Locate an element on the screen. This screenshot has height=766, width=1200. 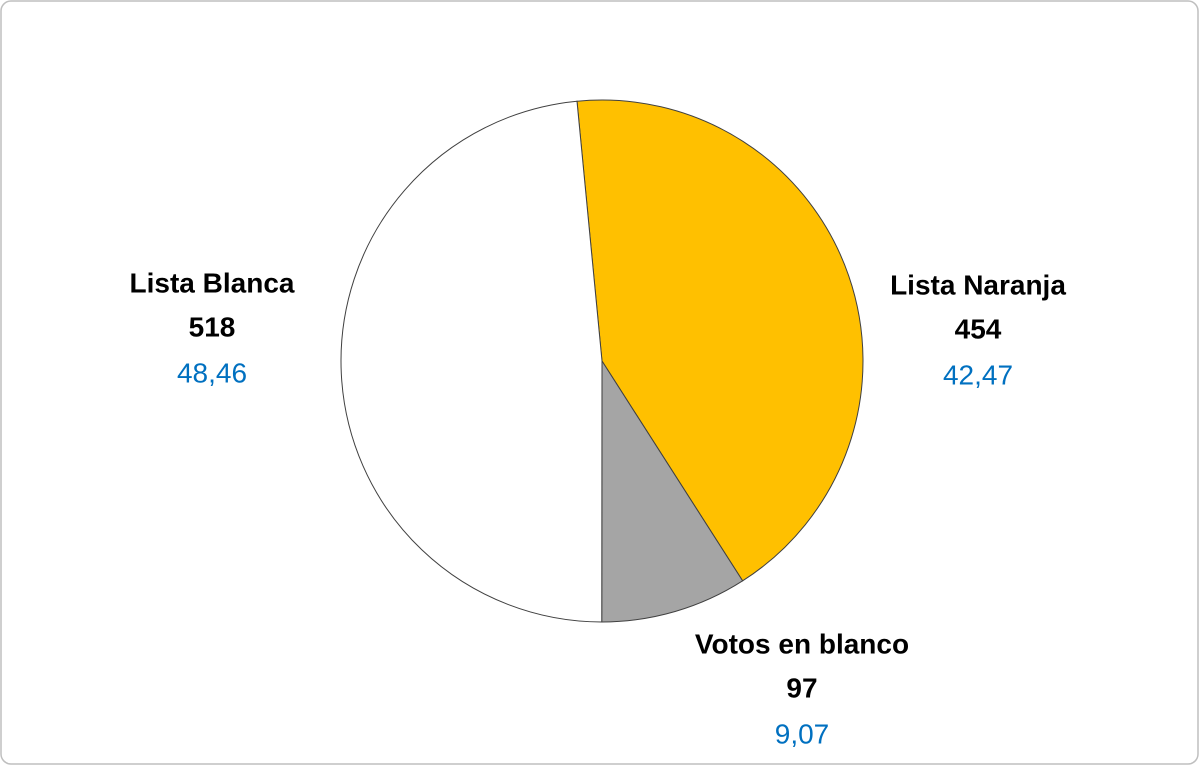
slice-label: Lista Naranja is located at coordinates (978, 284).